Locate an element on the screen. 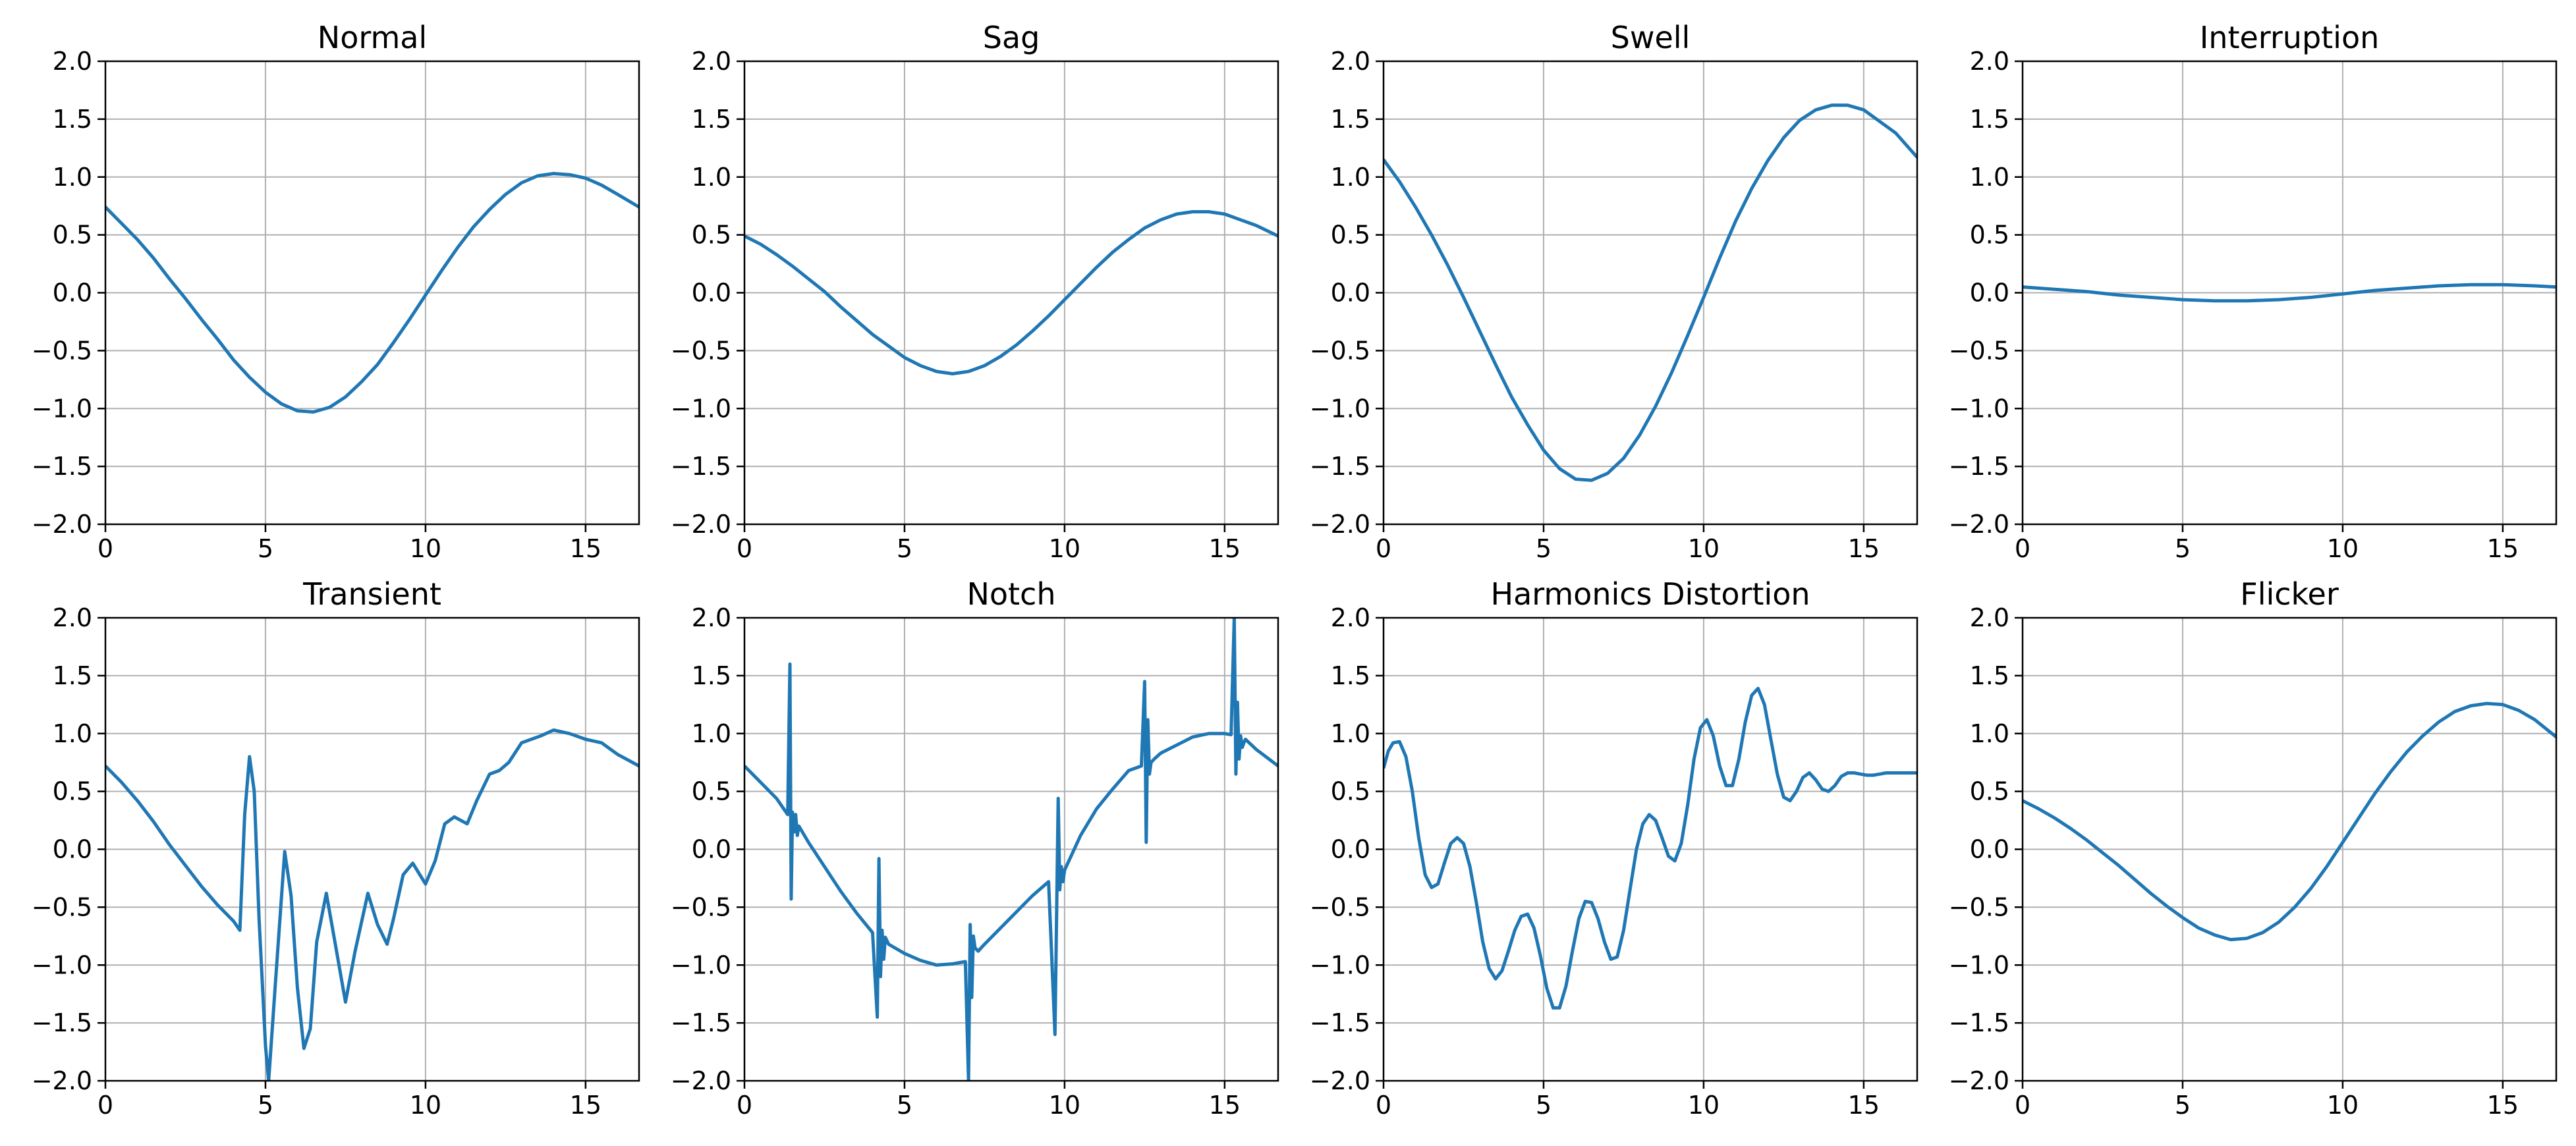 This screenshot has width=2576, height=1146. subplot-title: Normal is located at coordinates (372, 37).